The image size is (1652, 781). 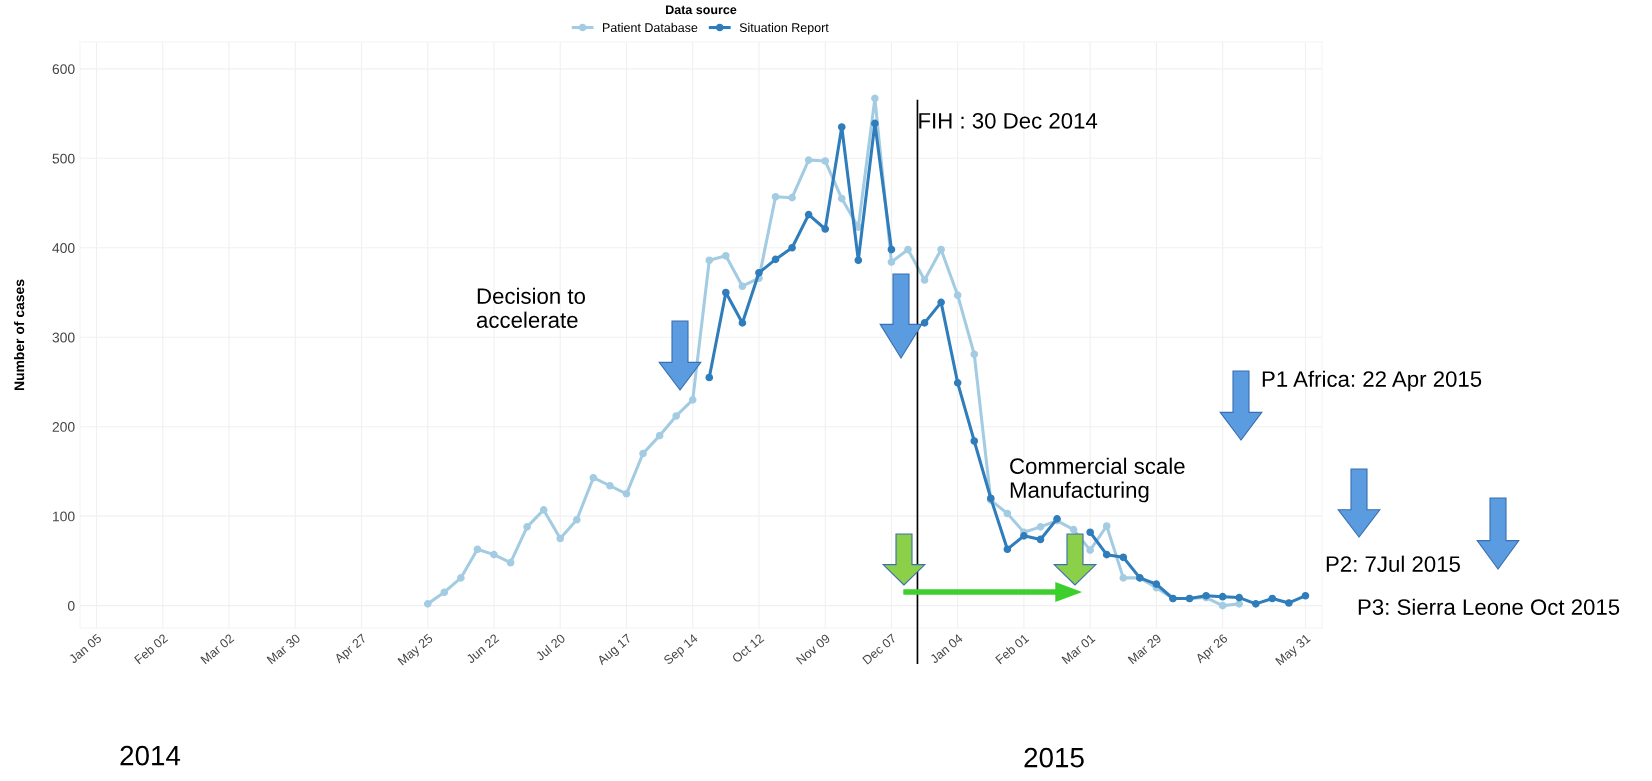 I want to click on x-tick-label: Apr 26, so click(x=1212, y=649).